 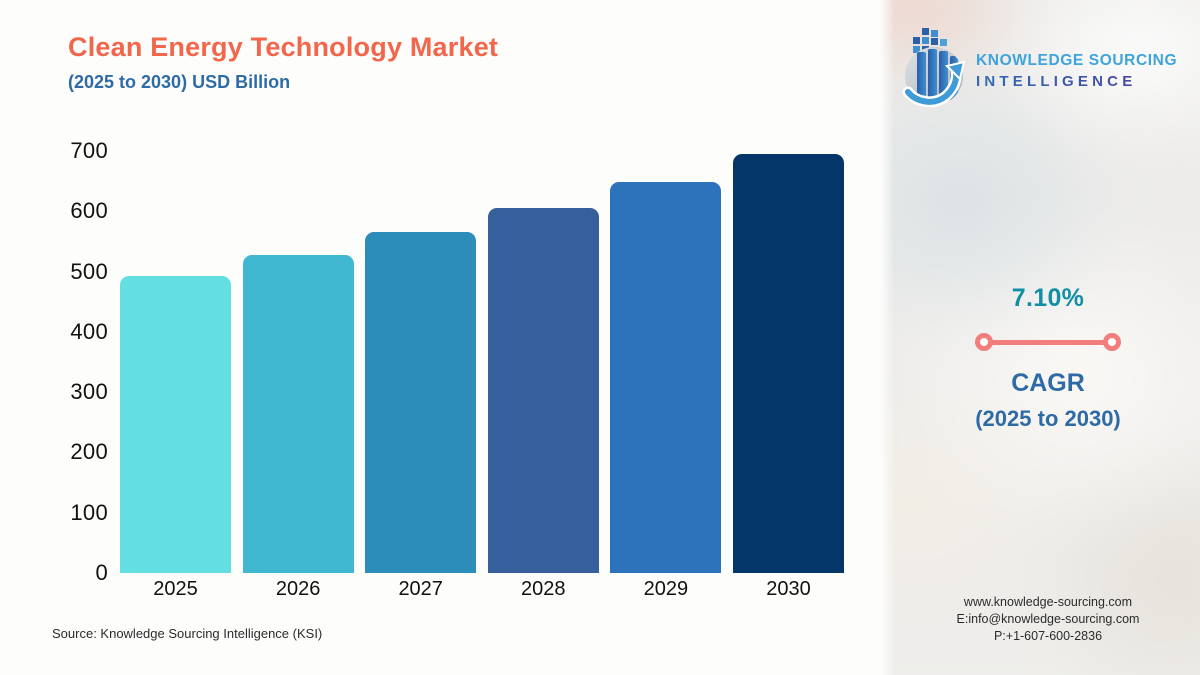 What do you see at coordinates (89, 512) in the screenshot?
I see `y-tick-100: 100` at bounding box center [89, 512].